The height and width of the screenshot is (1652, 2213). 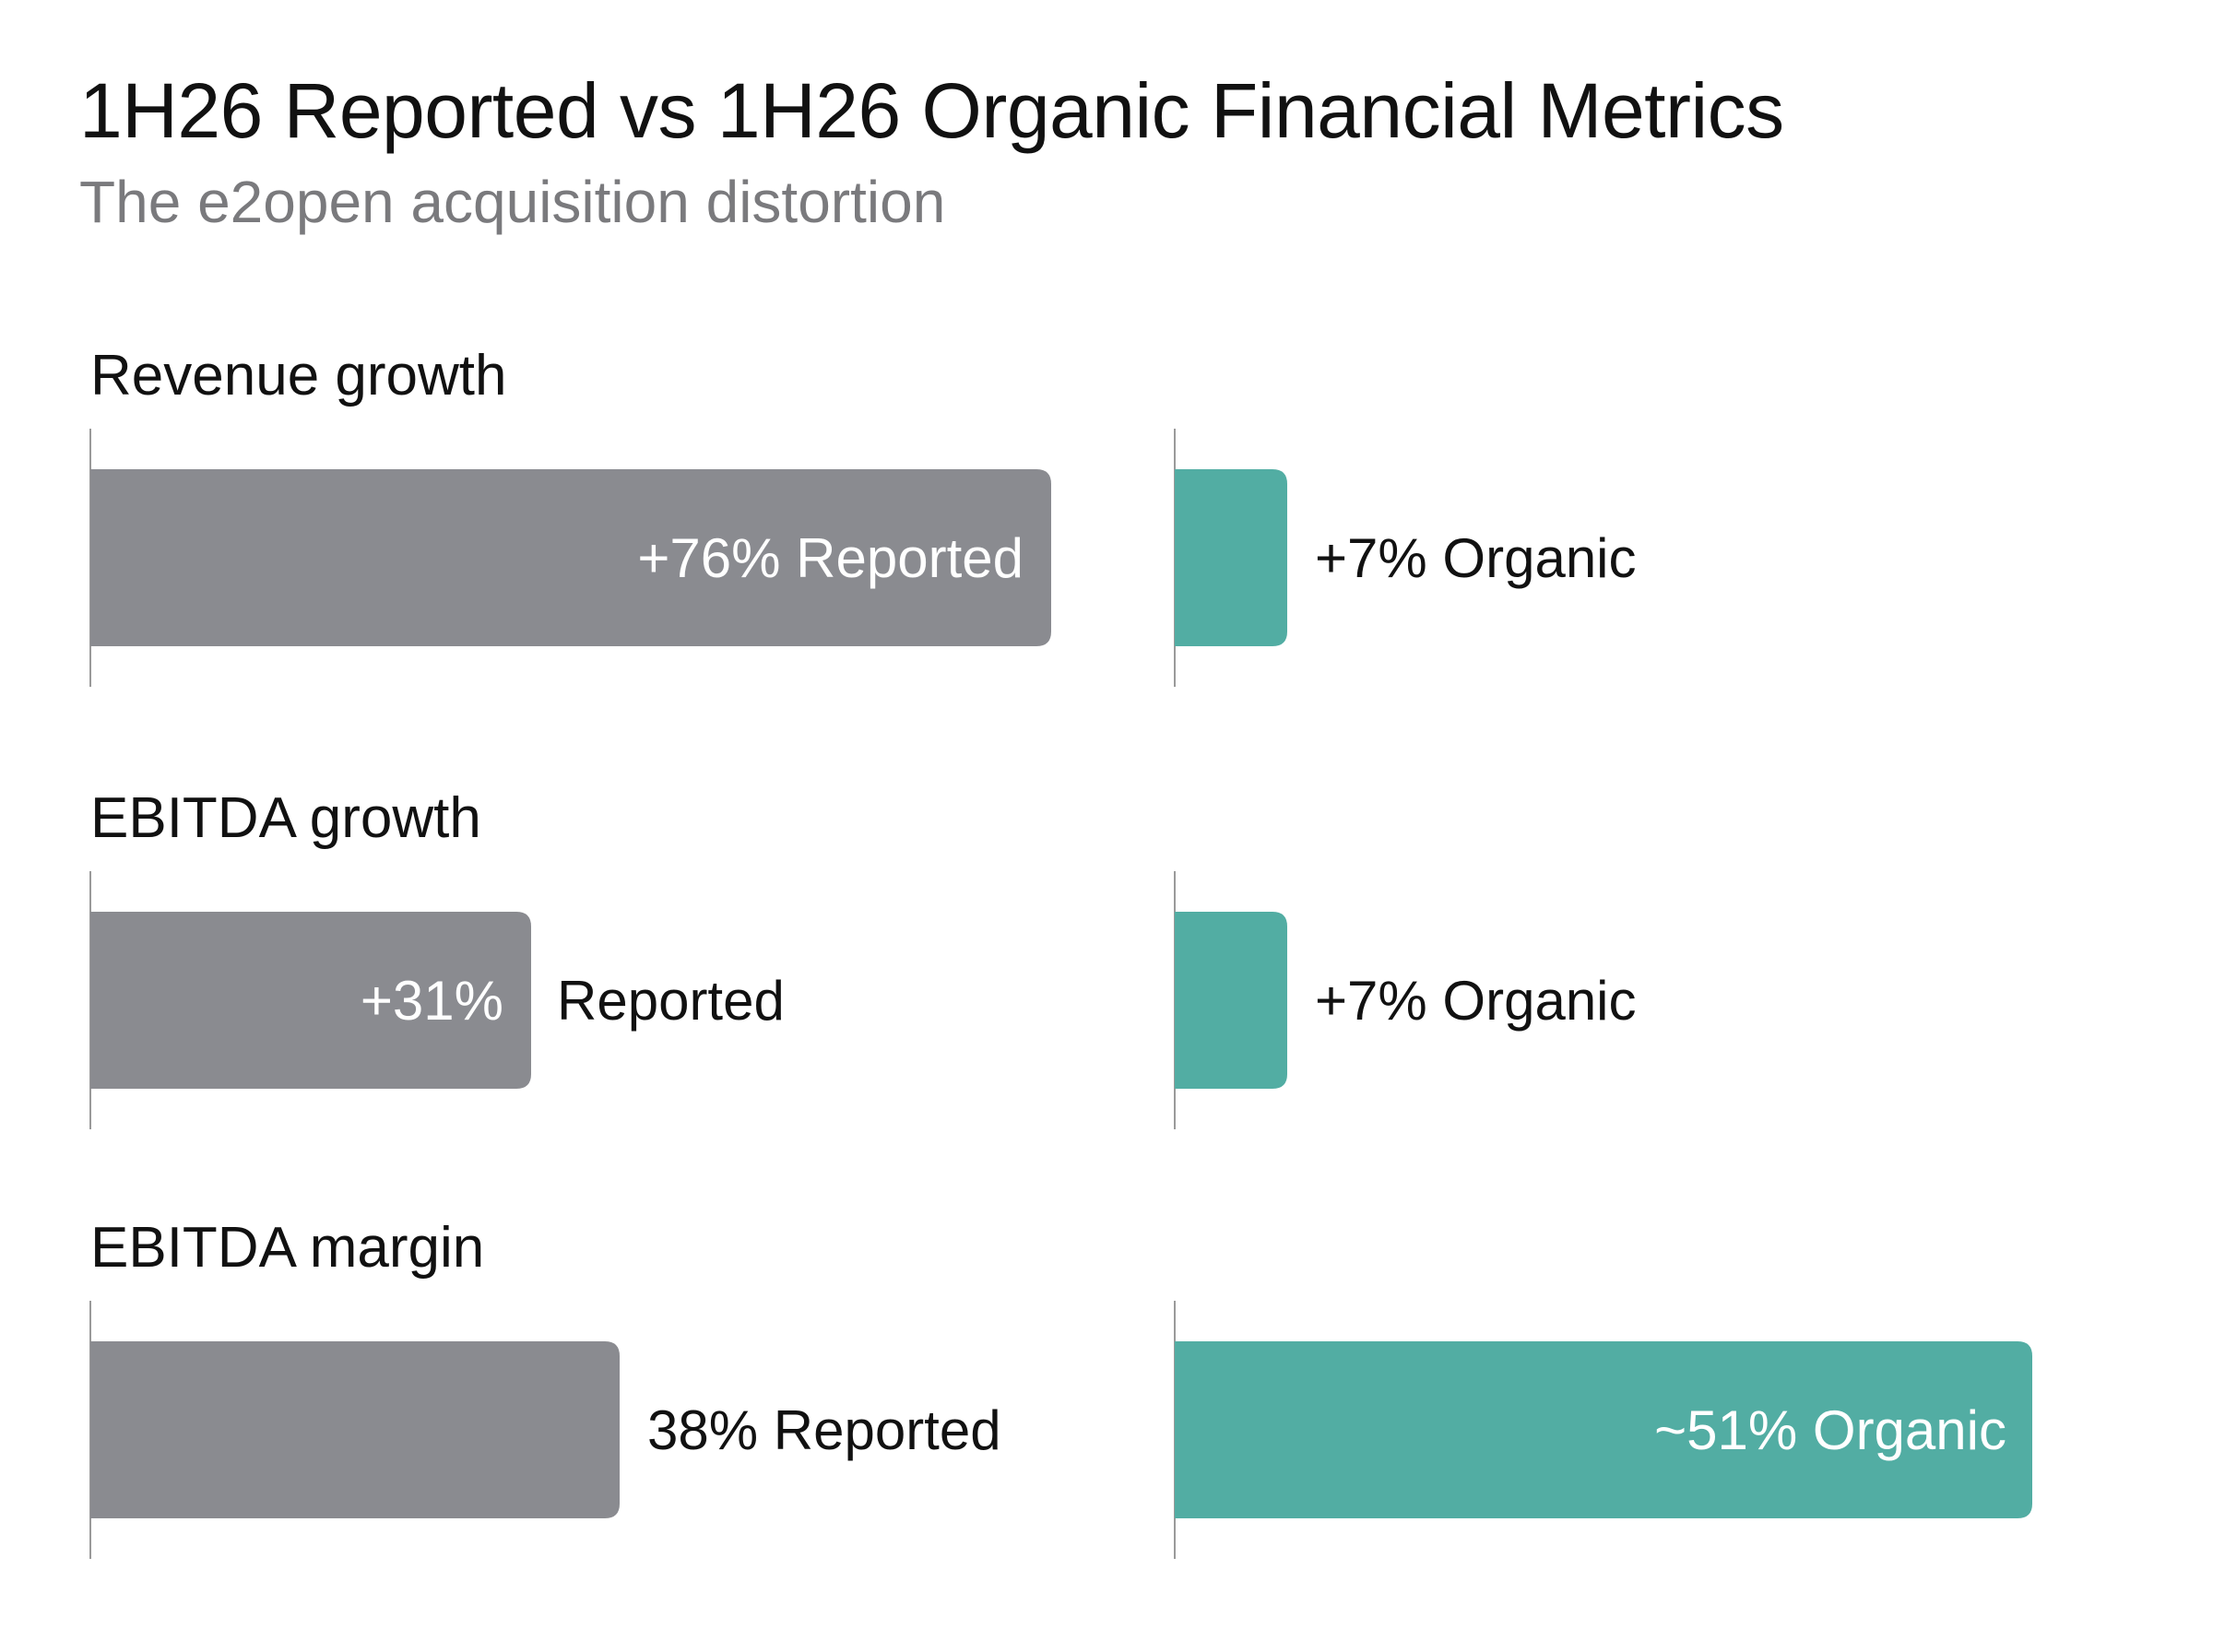 I want to click on chart-subtitle: The e2open acquisition distortion, so click(x=512, y=202).